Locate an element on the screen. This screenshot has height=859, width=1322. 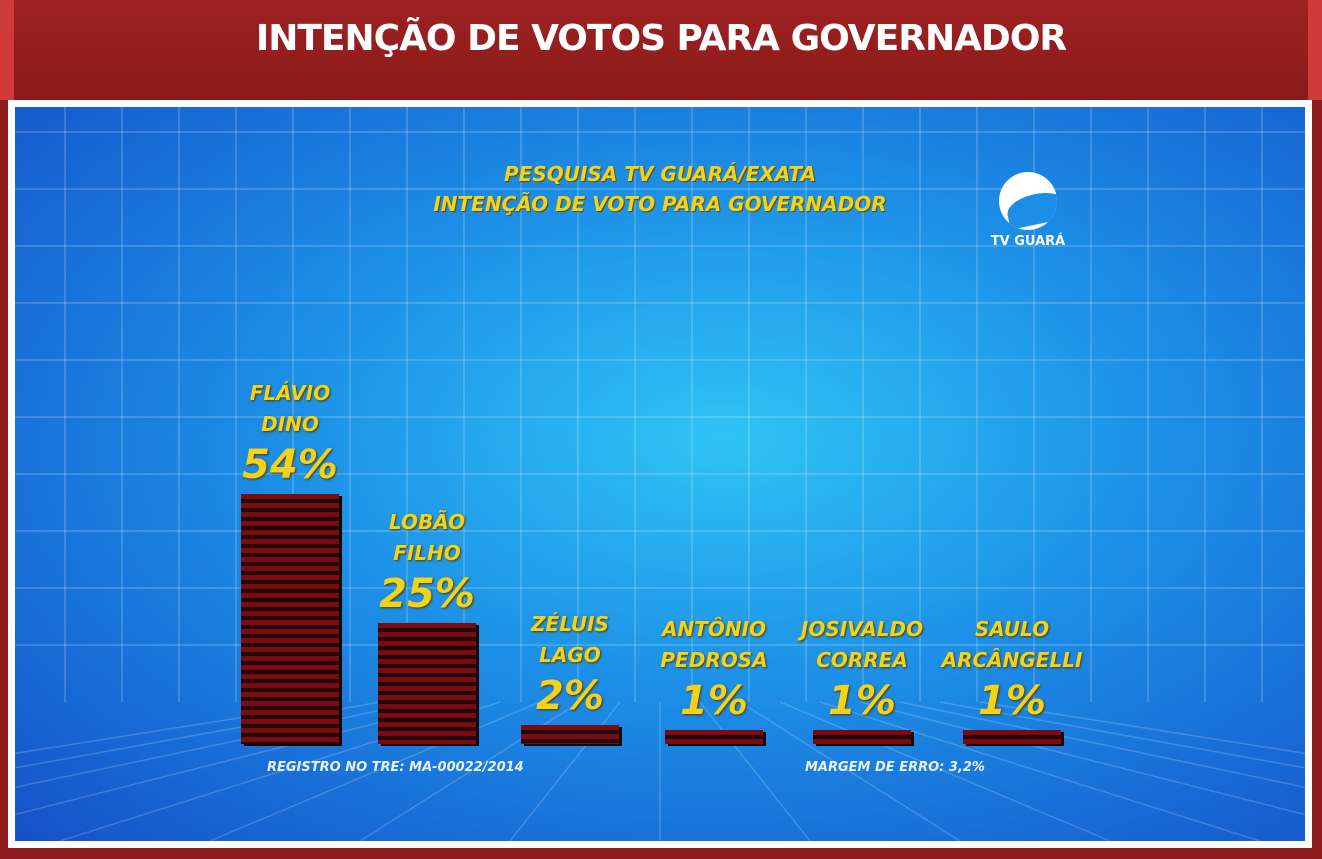
candidate-name: LOBÃO is located at coordinates (427, 521).